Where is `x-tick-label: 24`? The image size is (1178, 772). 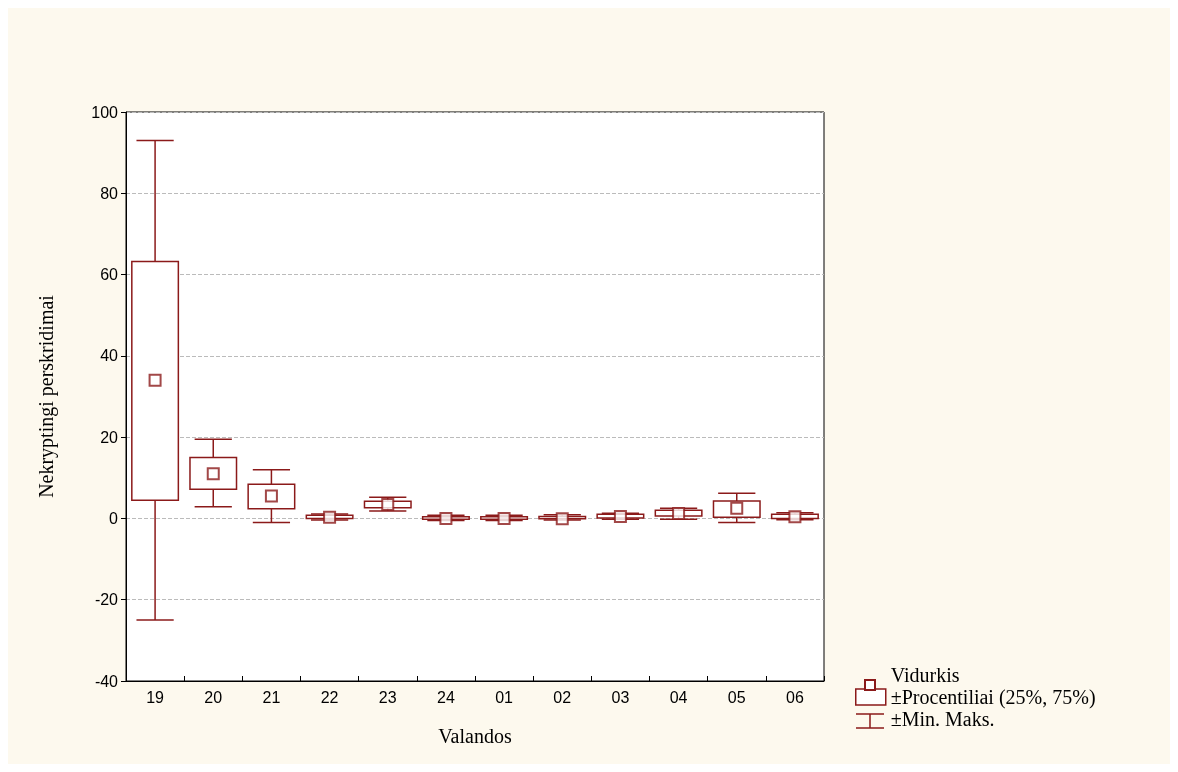 x-tick-label: 24 is located at coordinates (446, 697).